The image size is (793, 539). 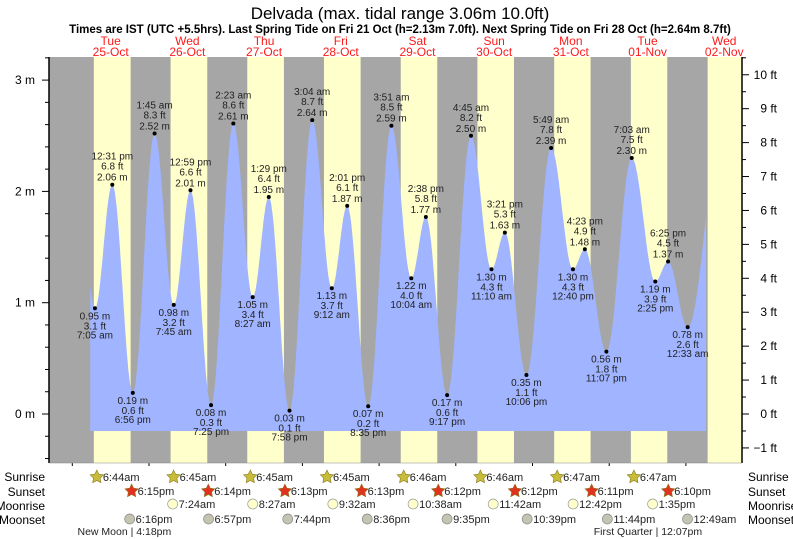 I want to click on high-tide-marker: 1:29 pm6.4 ft1.95 m, so click(x=269, y=181).